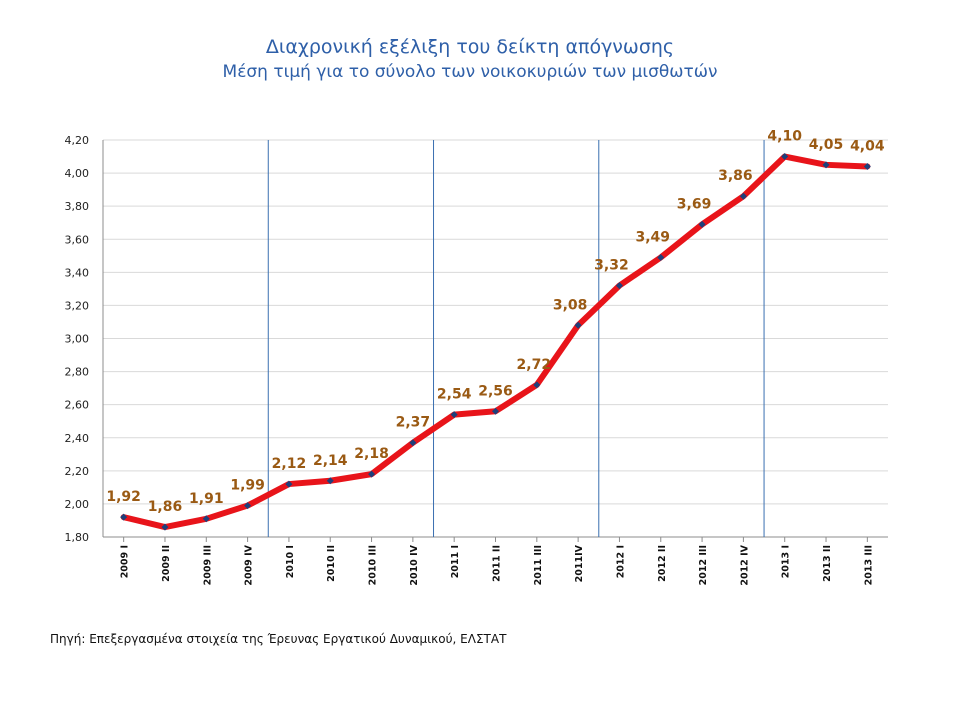 The image size is (960, 720). I want to click on x-tick-label: 2010 I, so click(290, 561).